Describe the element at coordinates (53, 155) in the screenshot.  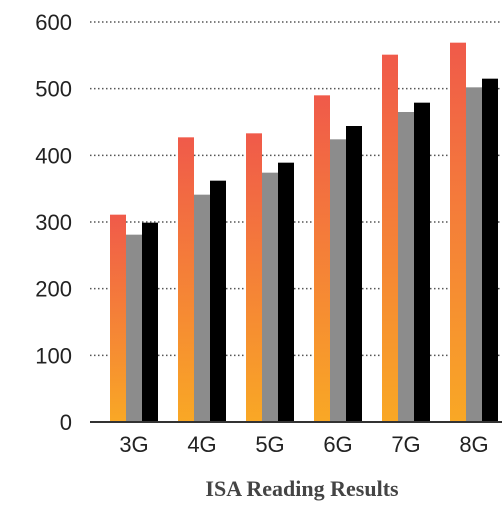
I see `y-tick-label: 400` at that location.